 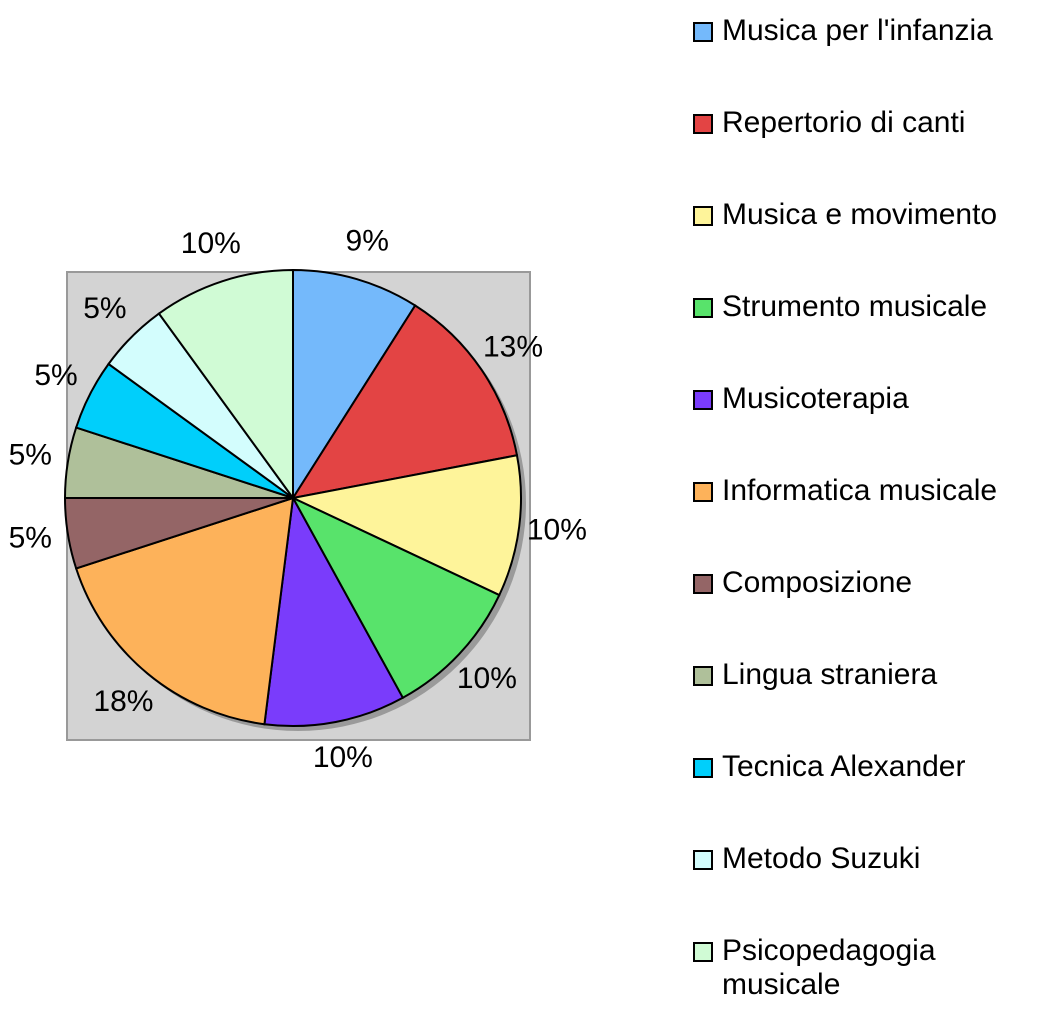 I want to click on legend-label: Musicoterapia, so click(x=815, y=398).